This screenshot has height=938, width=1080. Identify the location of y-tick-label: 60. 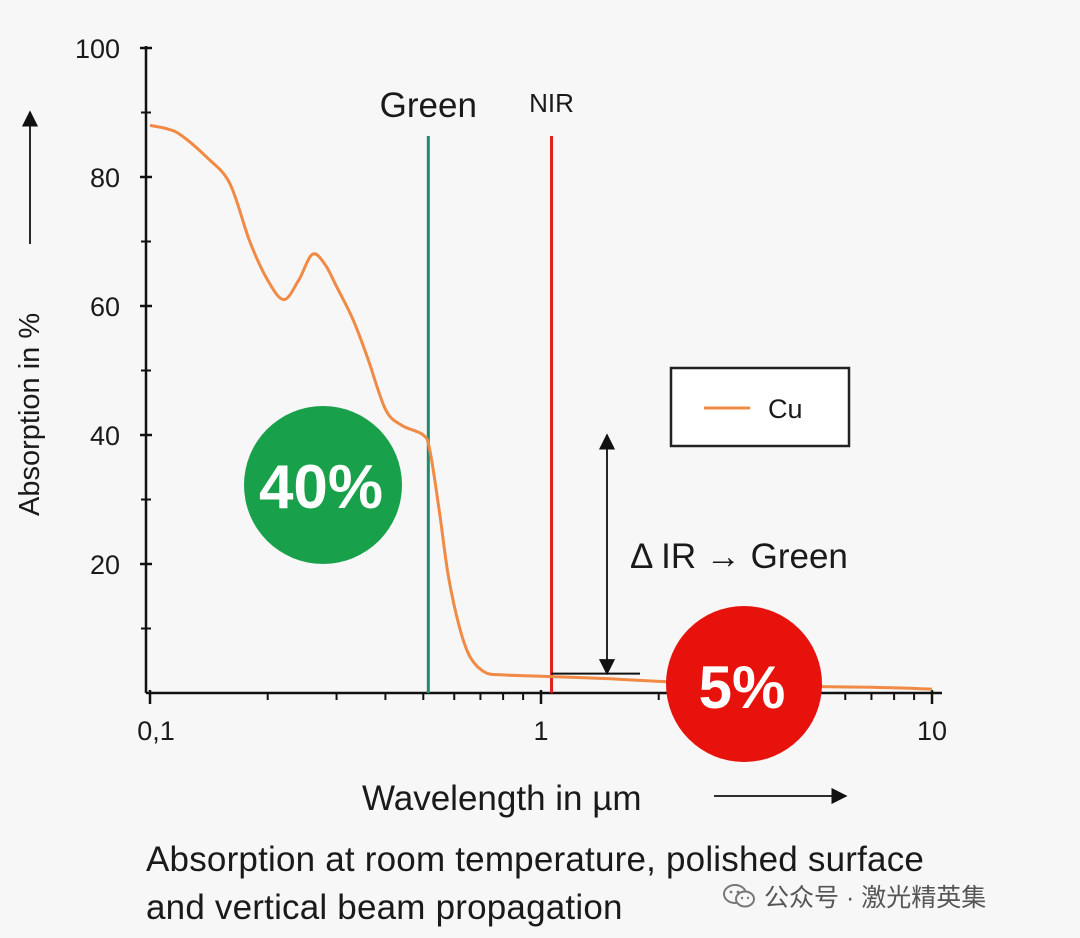
(105, 307).